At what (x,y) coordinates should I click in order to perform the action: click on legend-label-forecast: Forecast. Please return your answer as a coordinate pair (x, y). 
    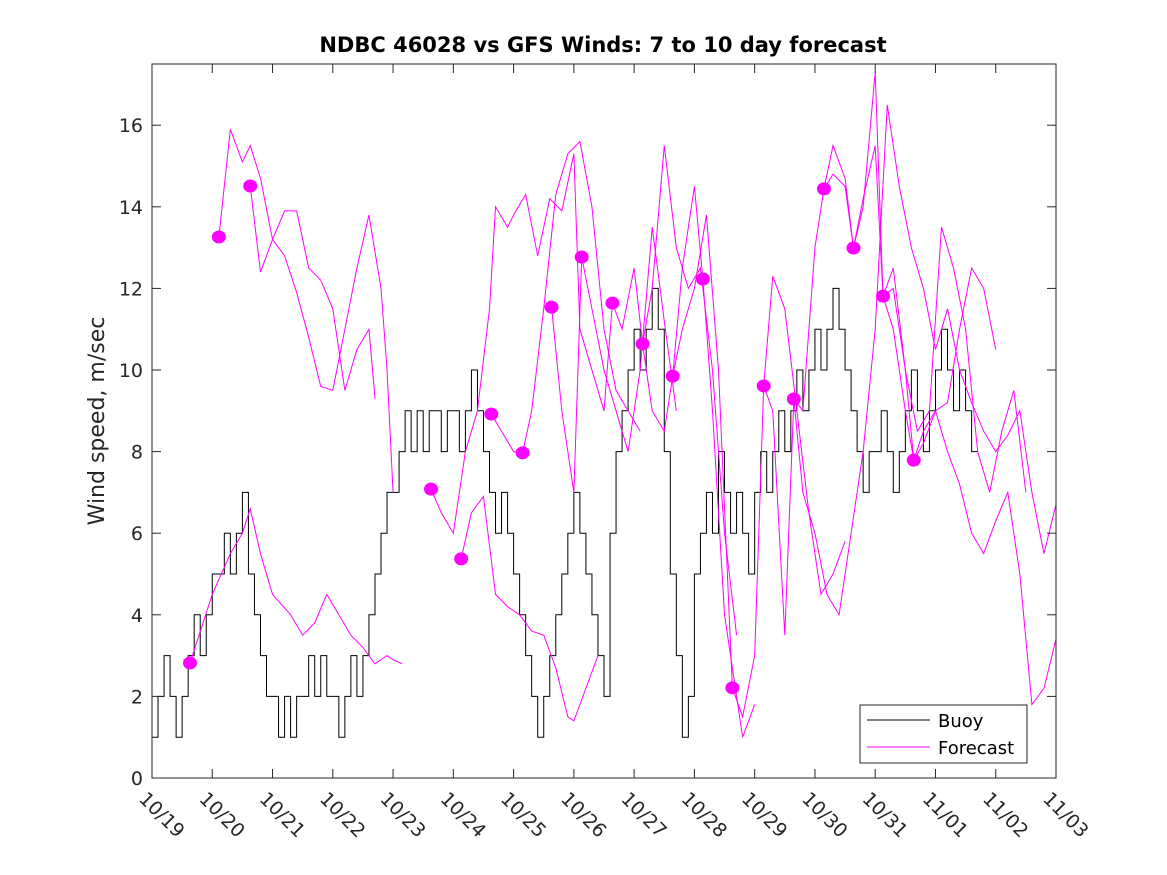
    Looking at the image, I should click on (976, 748).